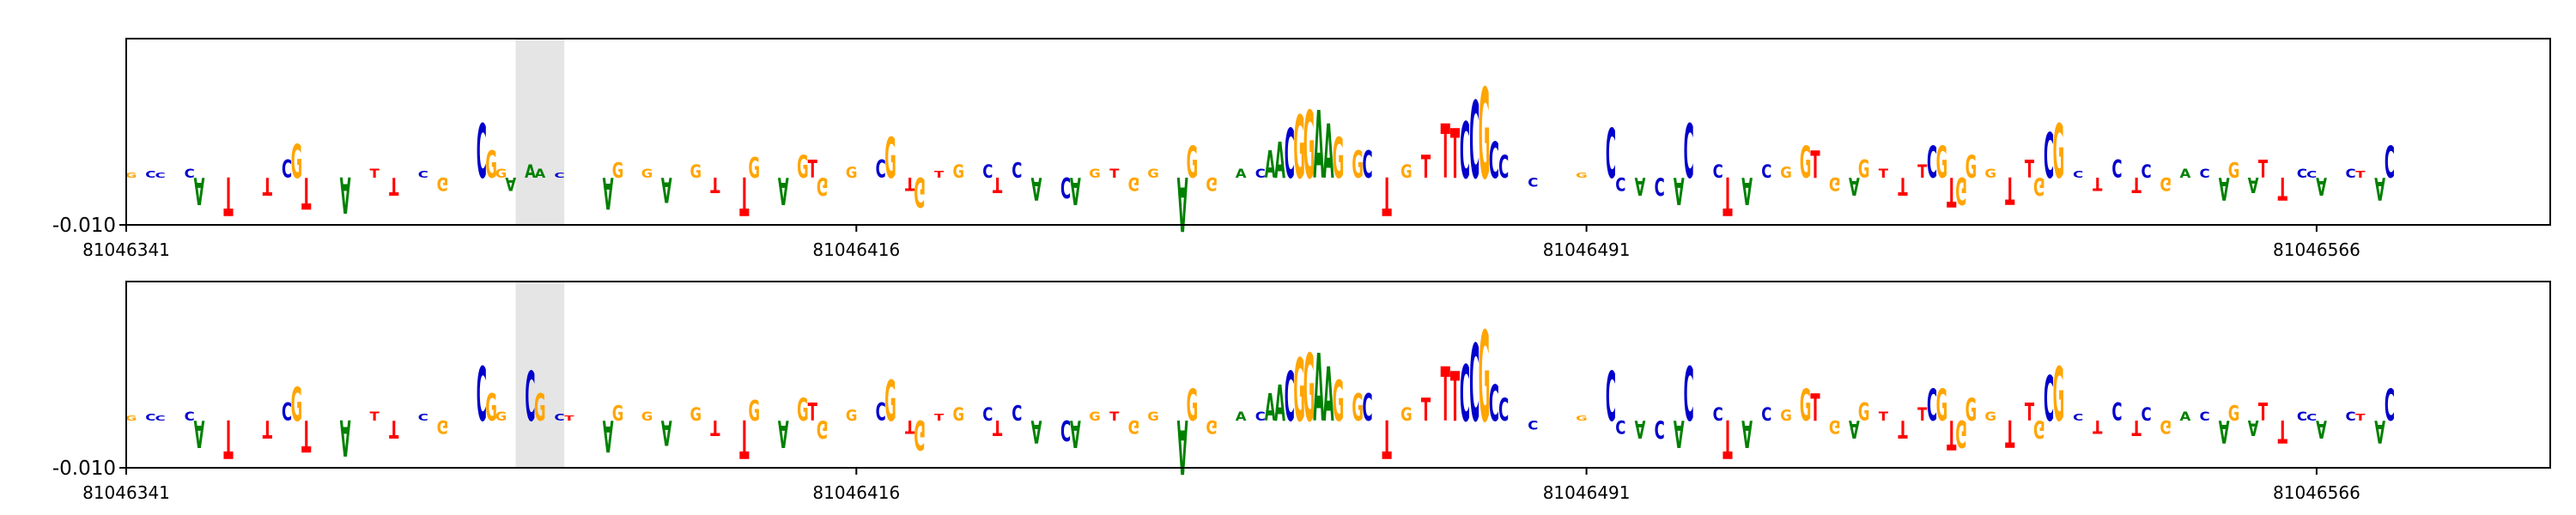 The width and height of the screenshot is (2576, 515). I want to click on y-tick-label: -0.010, so click(84, 468).